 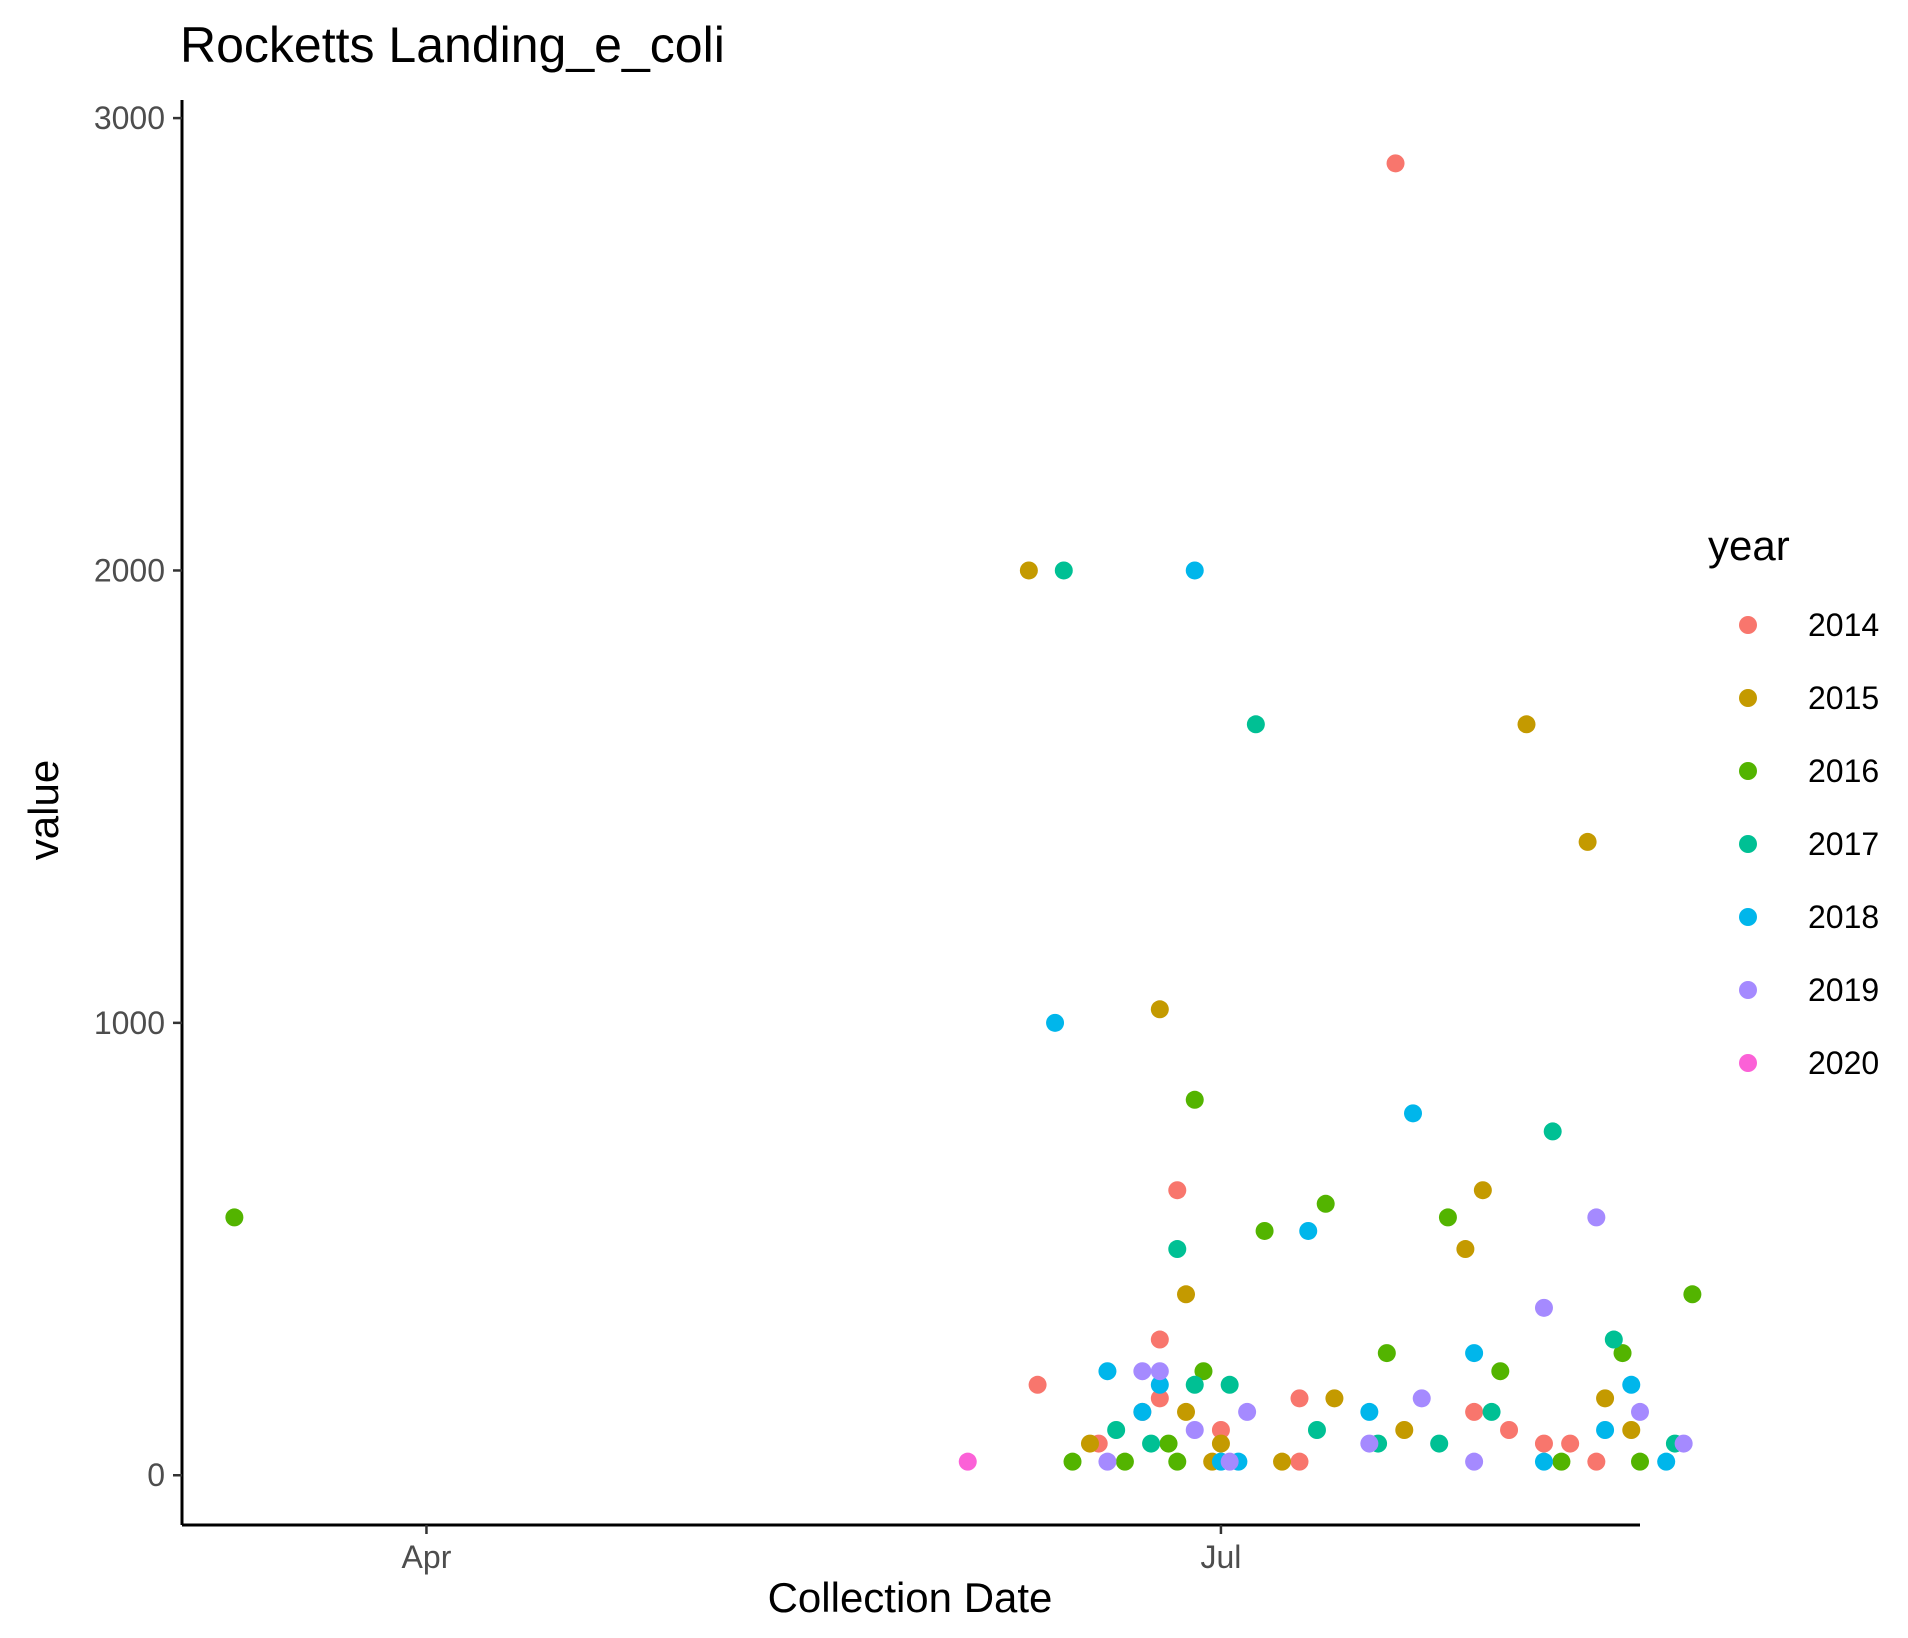 I want to click on legend: year 2014 2015 2016 2017 2018 2019 2020, so click(x=1793, y=801).